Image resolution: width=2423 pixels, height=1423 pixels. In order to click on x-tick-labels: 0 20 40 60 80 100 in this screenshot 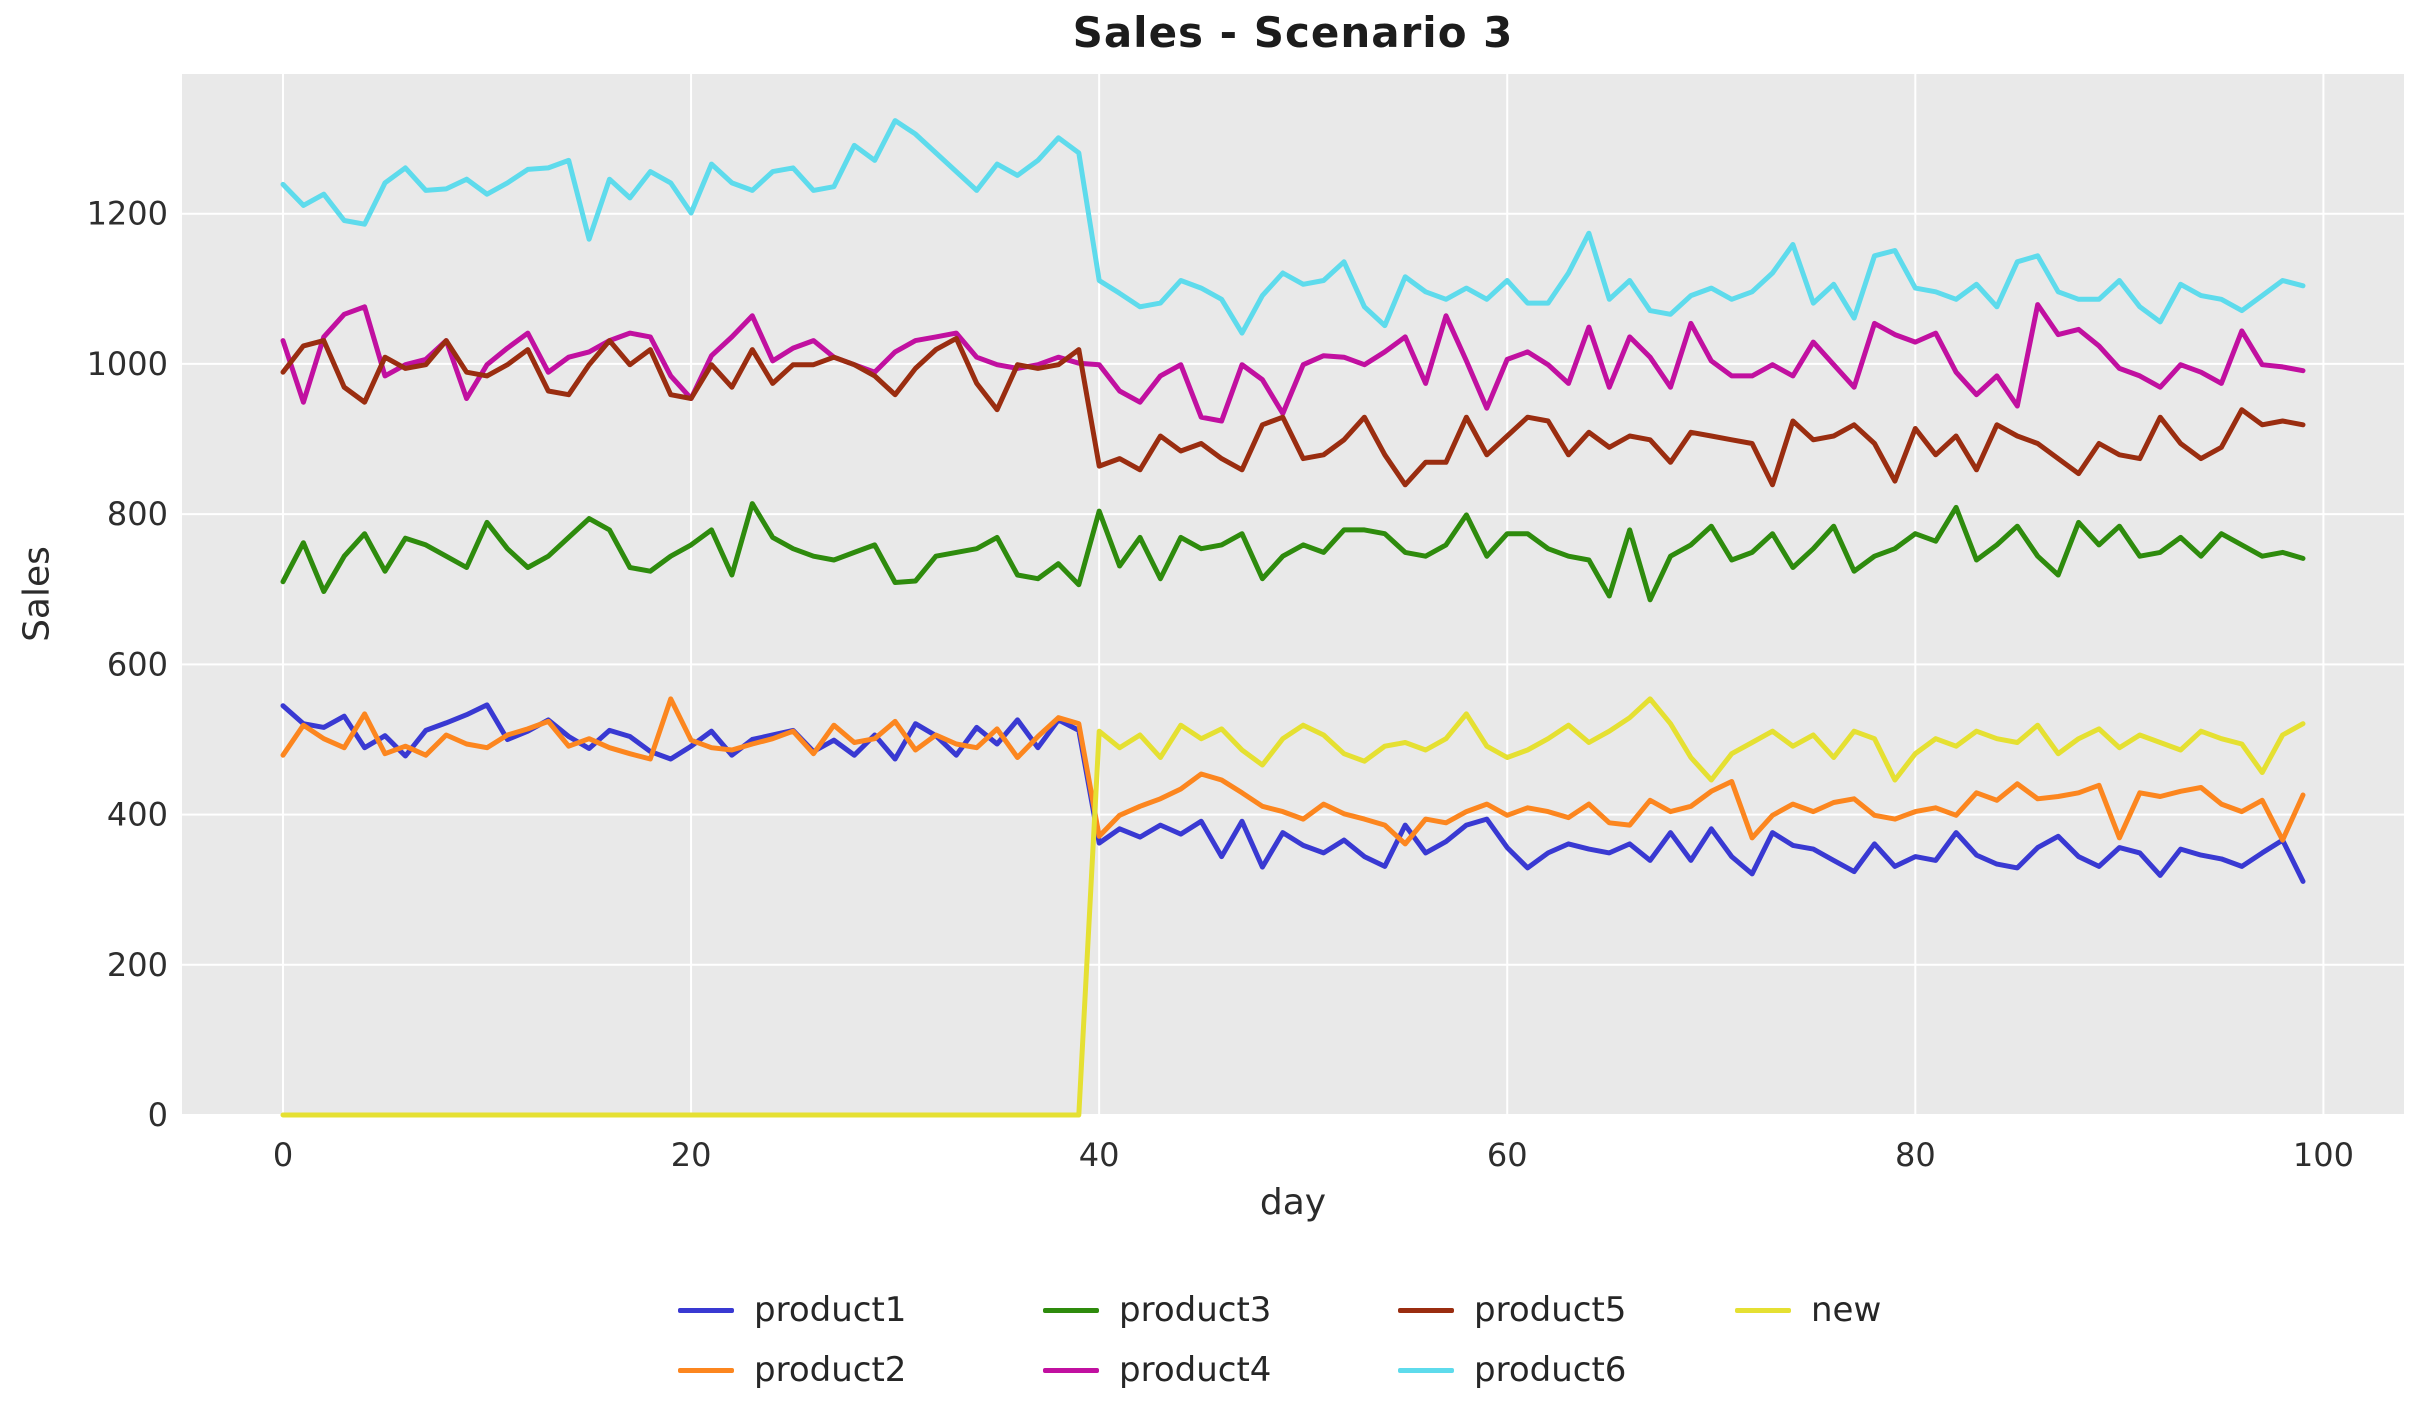, I will do `click(1313, 1155)`.